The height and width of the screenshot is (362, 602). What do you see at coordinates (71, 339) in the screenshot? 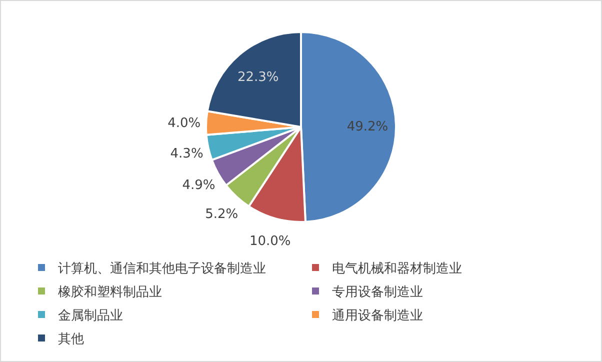
I see `legend-label: 其他` at bounding box center [71, 339].